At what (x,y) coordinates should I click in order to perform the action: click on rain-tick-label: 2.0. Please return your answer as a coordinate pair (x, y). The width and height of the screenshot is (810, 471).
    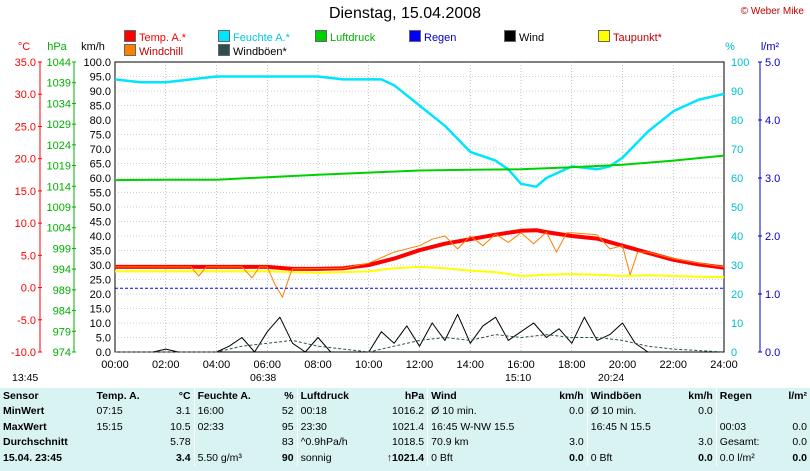
    Looking at the image, I should click on (772, 237).